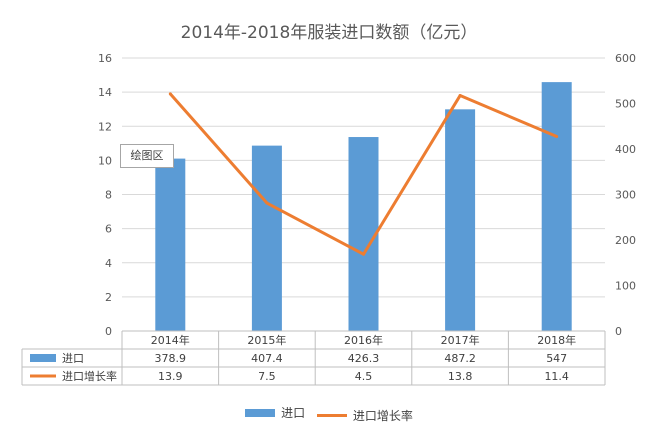  I want to click on legend-label: 进口, so click(293, 413).